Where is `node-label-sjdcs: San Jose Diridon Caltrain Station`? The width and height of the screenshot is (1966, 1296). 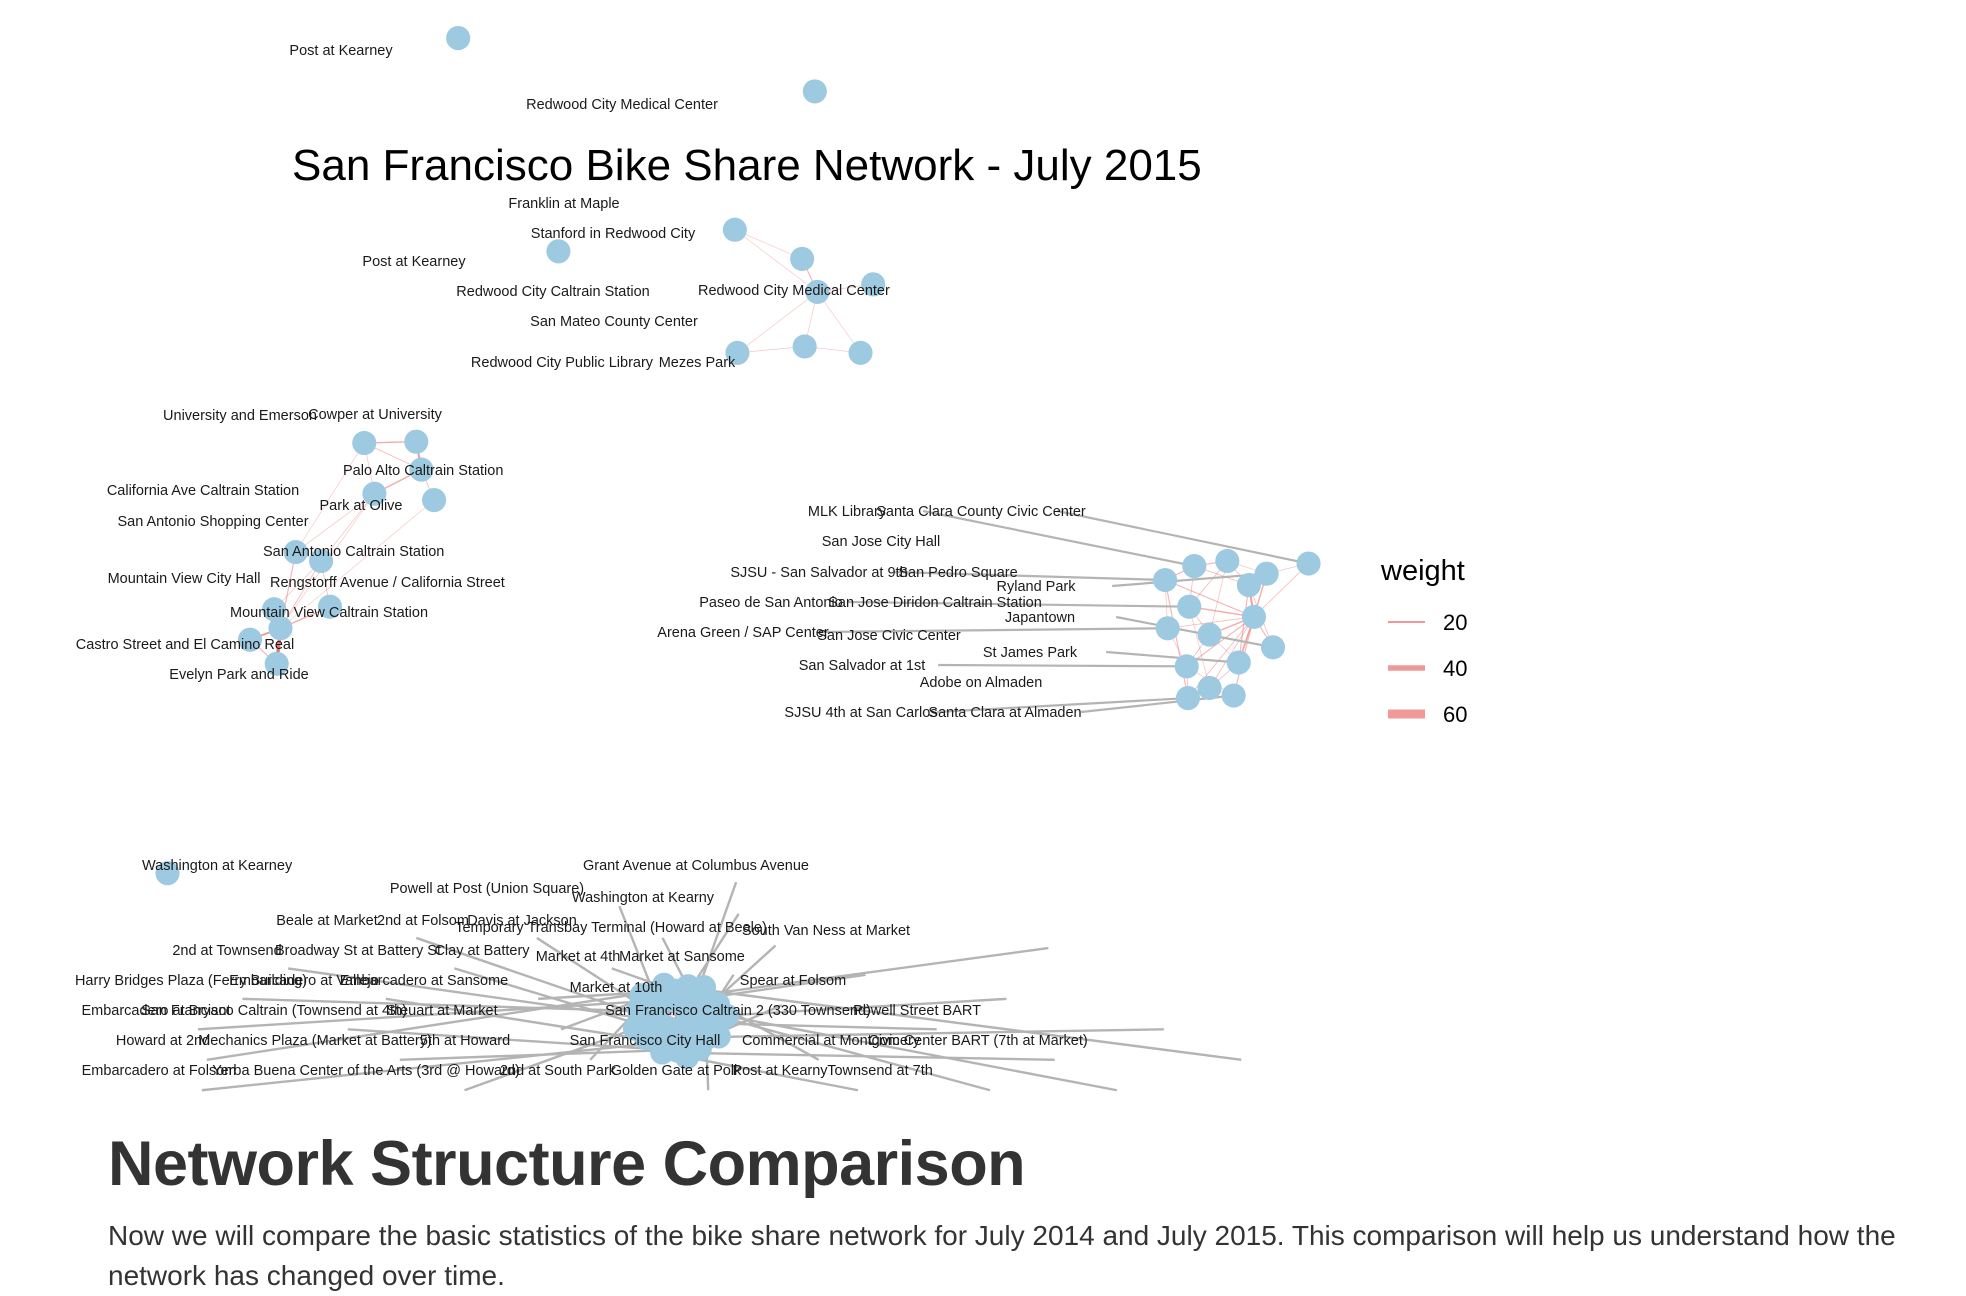 node-label-sjdcs: San Jose Diridon Caltrain Station is located at coordinates (935, 603).